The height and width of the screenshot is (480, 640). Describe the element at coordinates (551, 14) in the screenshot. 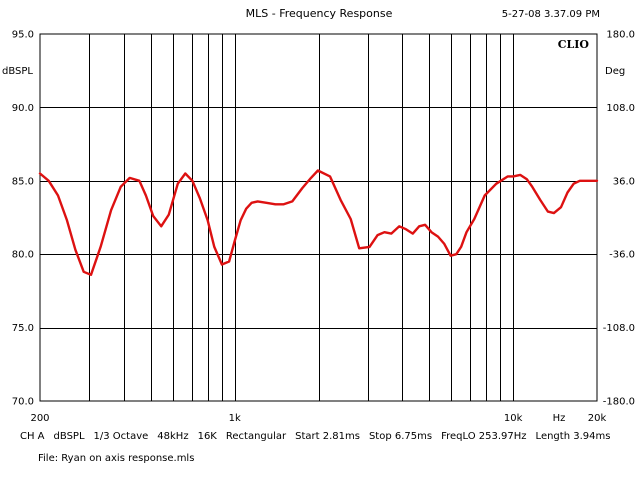

I see `timestamp: 5-27-08 3.37.09 PM` at that location.